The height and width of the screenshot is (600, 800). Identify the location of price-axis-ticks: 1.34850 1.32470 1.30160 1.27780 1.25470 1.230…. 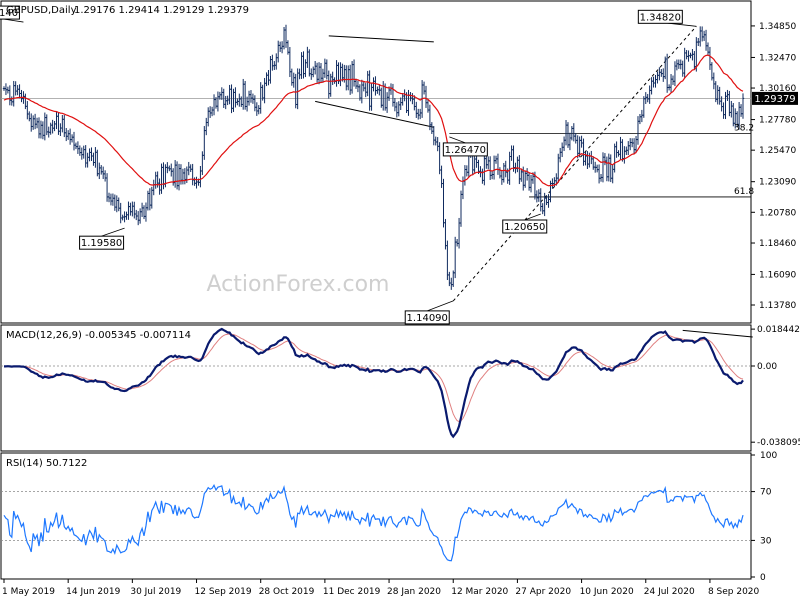
(773, 166).